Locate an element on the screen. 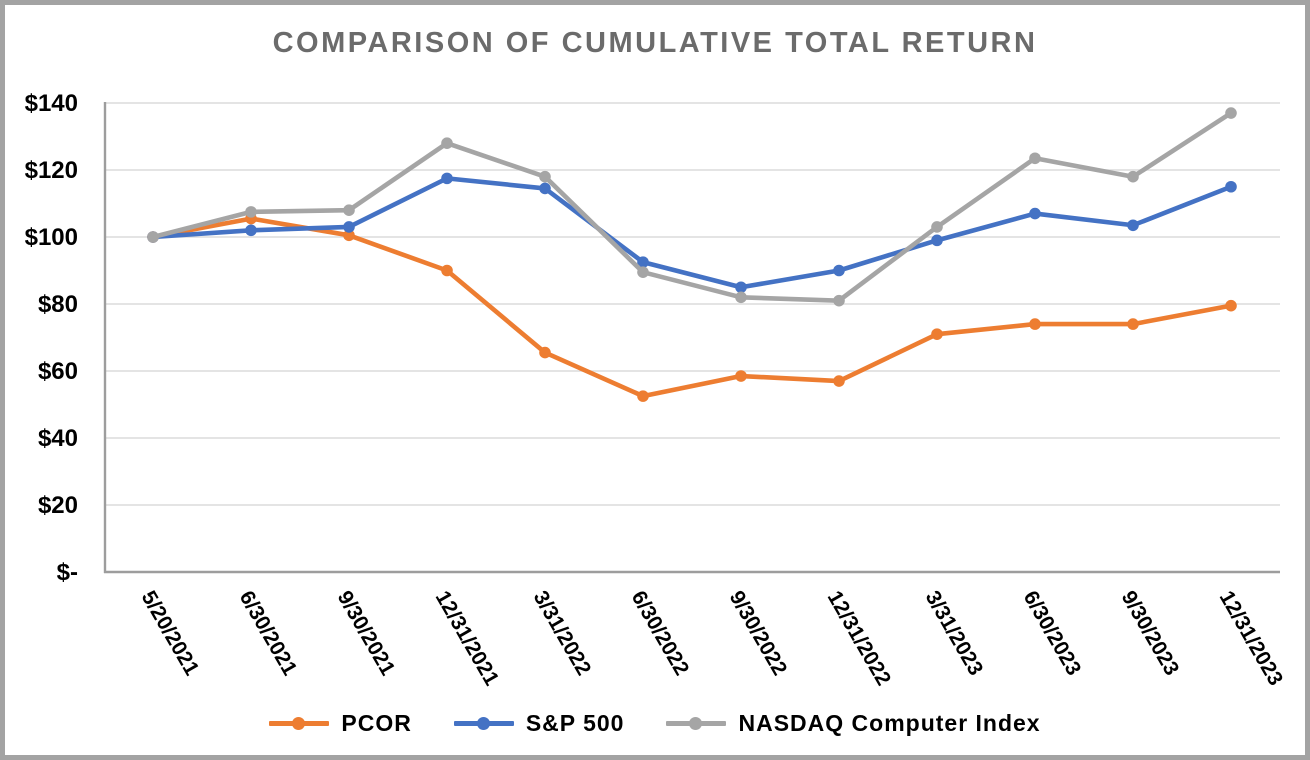  x-axis-label: 5/20/2021 is located at coordinates (170, 633).